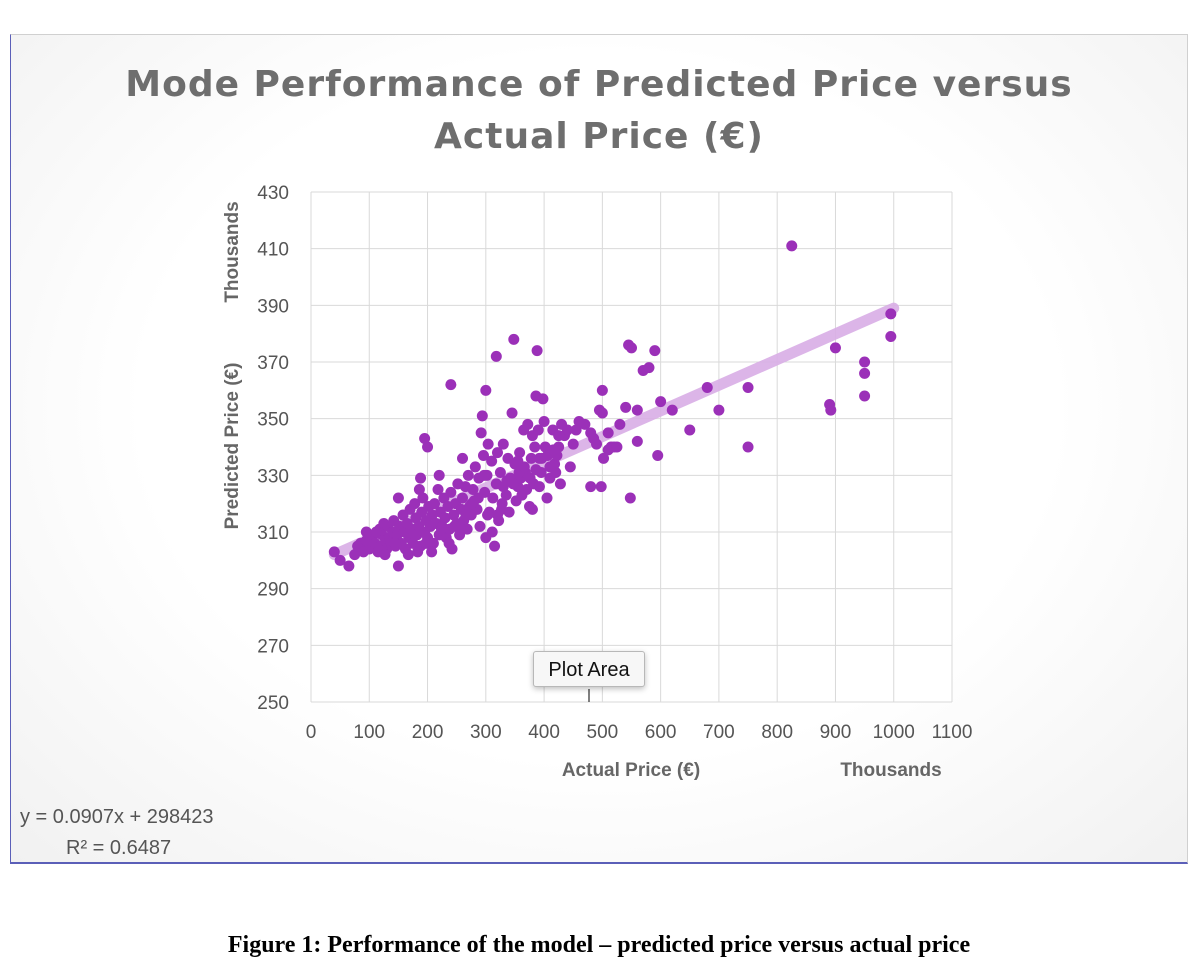 The height and width of the screenshot is (968, 1198). Describe the element at coordinates (273, 476) in the screenshot. I see `y-tick-label: 330` at that location.